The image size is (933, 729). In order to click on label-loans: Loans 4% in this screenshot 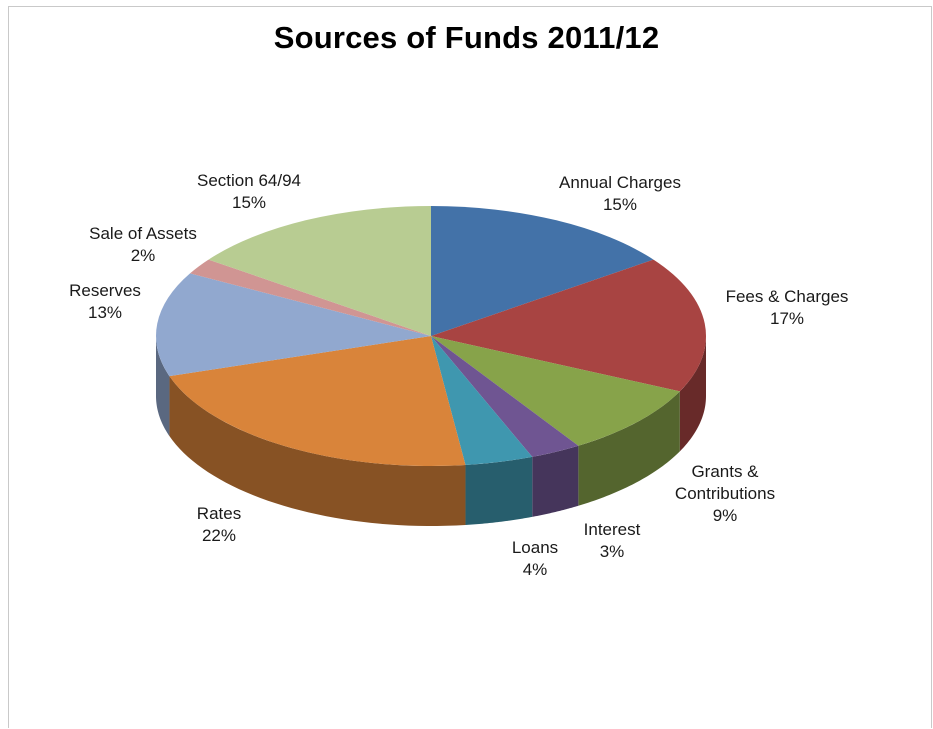, I will do `click(535, 559)`.